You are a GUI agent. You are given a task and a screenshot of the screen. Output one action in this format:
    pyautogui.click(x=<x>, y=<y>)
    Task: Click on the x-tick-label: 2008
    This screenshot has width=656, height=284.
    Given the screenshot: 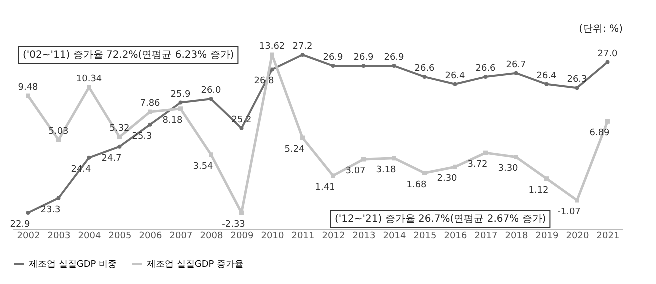 What is the action you would take?
    pyautogui.click(x=212, y=237)
    